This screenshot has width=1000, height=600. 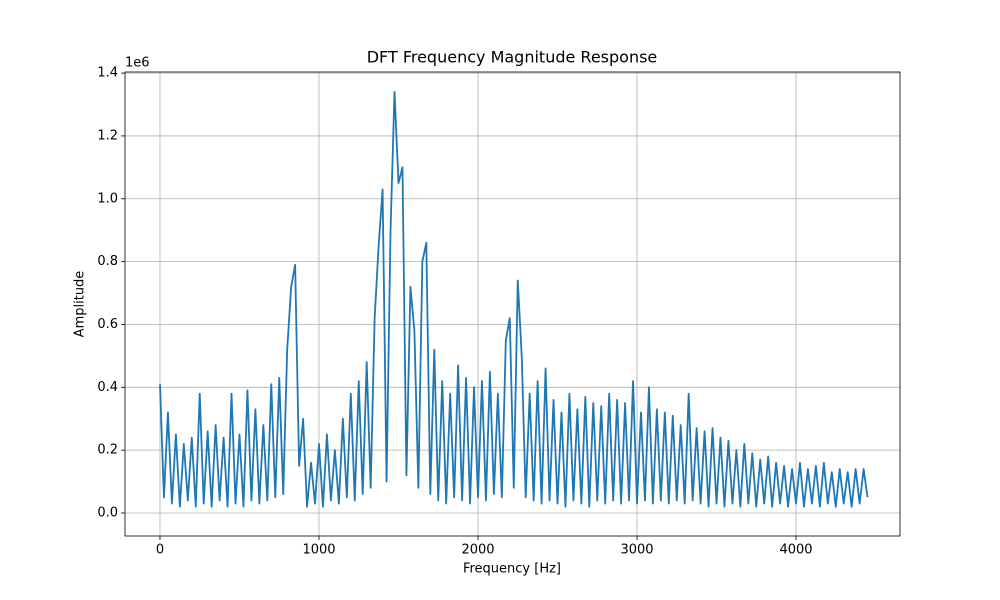 I want to click on y-tick-label: 0.0, so click(x=107, y=512).